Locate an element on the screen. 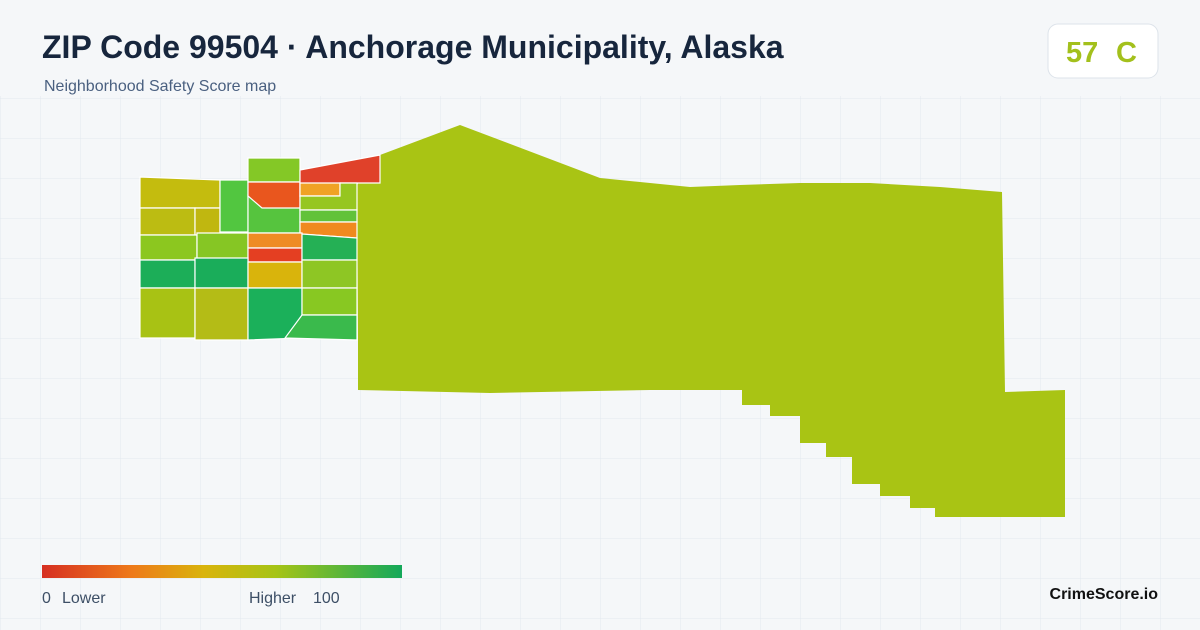 Image resolution: width=1200 pixels, height=630 pixels. score: 57 is located at coordinates (1082, 53).